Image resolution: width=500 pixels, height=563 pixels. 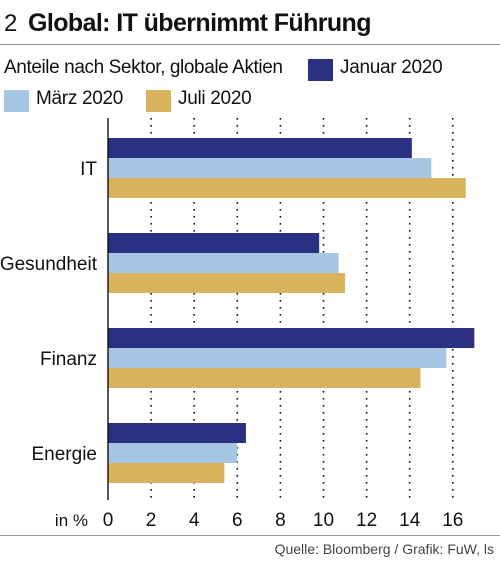 I want to click on x-tick-label-6: 6, so click(x=237, y=520).